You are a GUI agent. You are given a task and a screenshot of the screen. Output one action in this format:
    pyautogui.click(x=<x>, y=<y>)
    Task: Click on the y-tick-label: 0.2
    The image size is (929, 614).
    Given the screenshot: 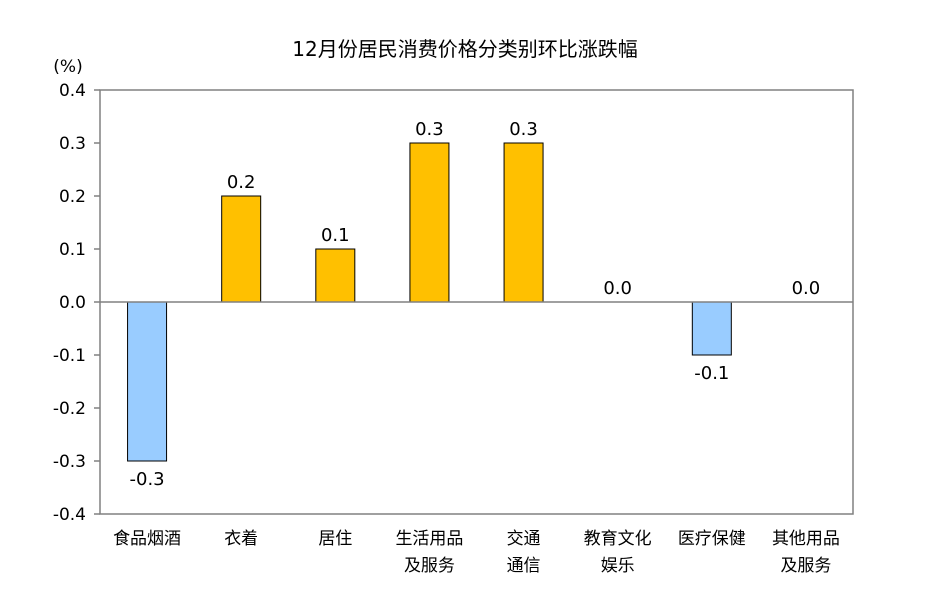 What is the action you would take?
    pyautogui.click(x=72, y=197)
    